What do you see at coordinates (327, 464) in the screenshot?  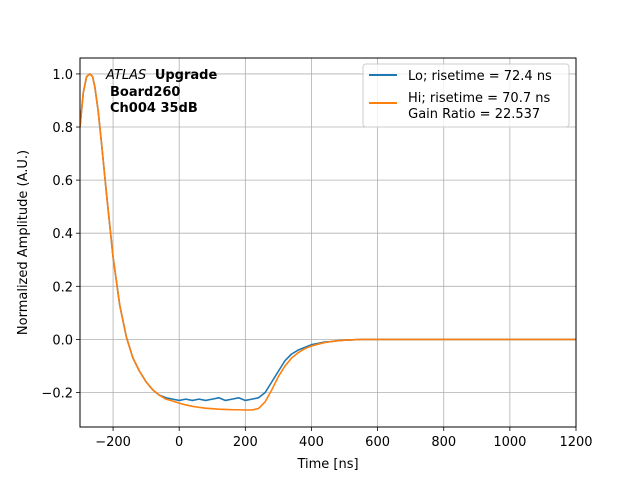 I see `x-axis-label: Time [ns]` at bounding box center [327, 464].